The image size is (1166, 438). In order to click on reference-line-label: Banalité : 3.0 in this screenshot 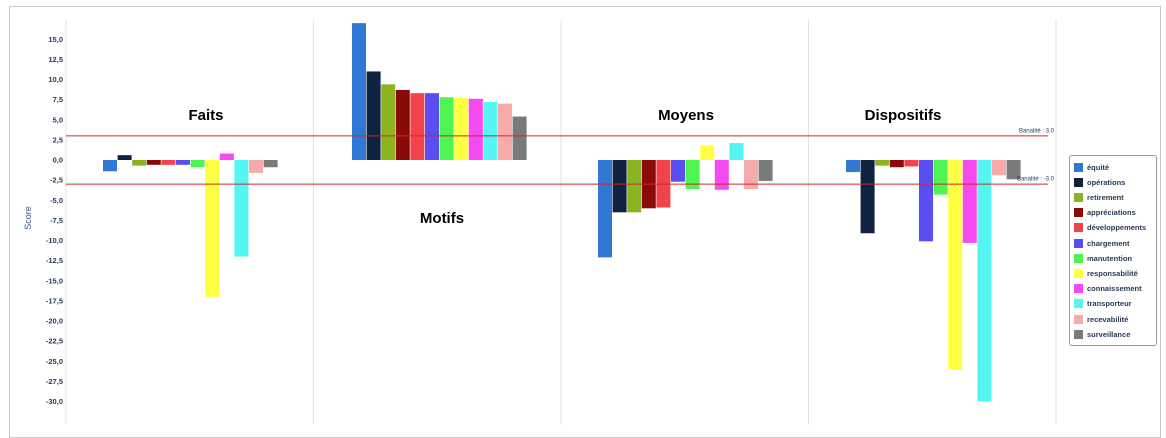, I will do `click(1037, 131)`.